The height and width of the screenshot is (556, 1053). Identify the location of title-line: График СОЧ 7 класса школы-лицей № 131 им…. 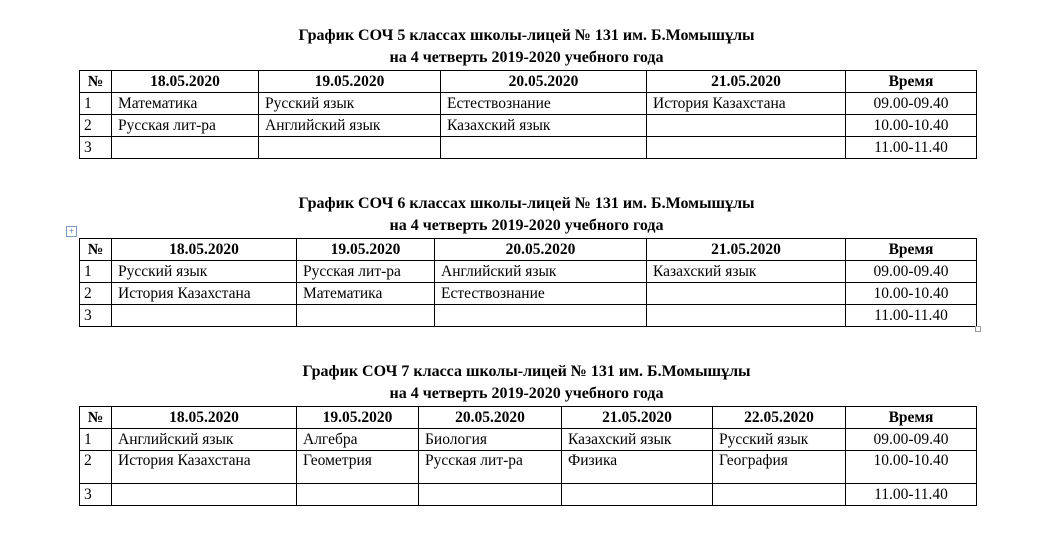
(526, 371).